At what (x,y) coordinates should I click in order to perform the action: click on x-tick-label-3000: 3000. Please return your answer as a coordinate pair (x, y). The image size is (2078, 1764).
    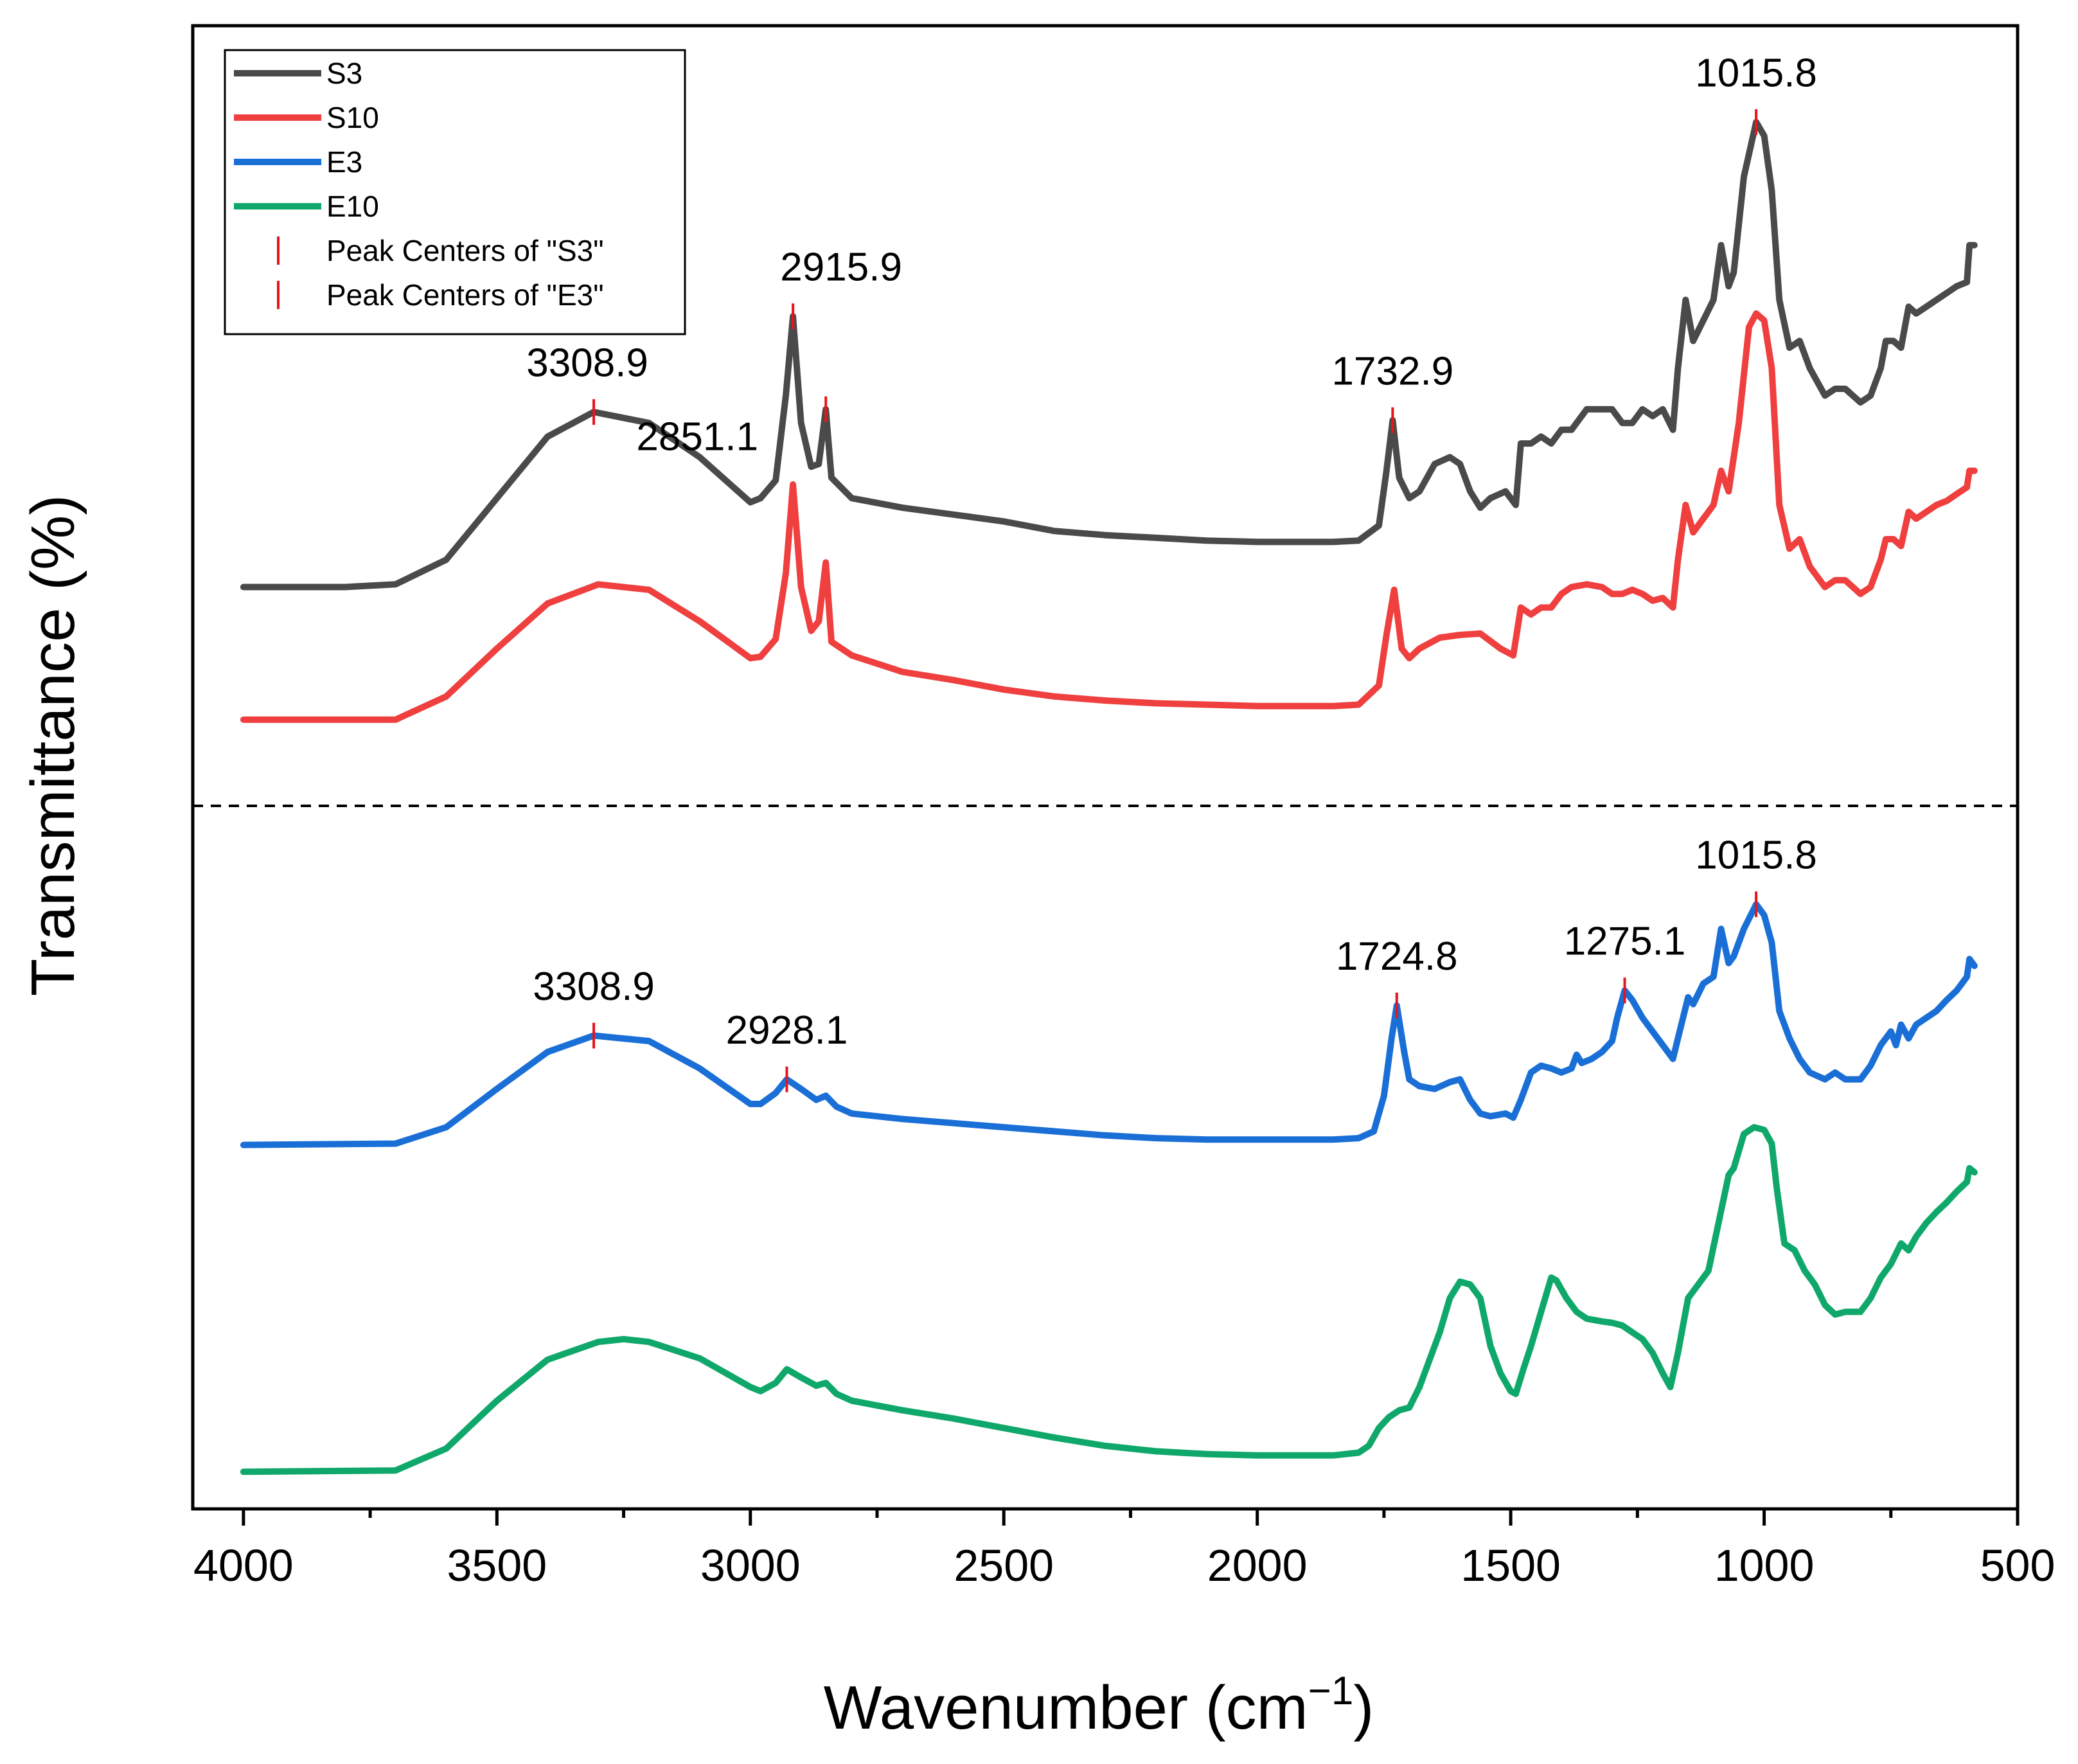
    Looking at the image, I should click on (750, 1565).